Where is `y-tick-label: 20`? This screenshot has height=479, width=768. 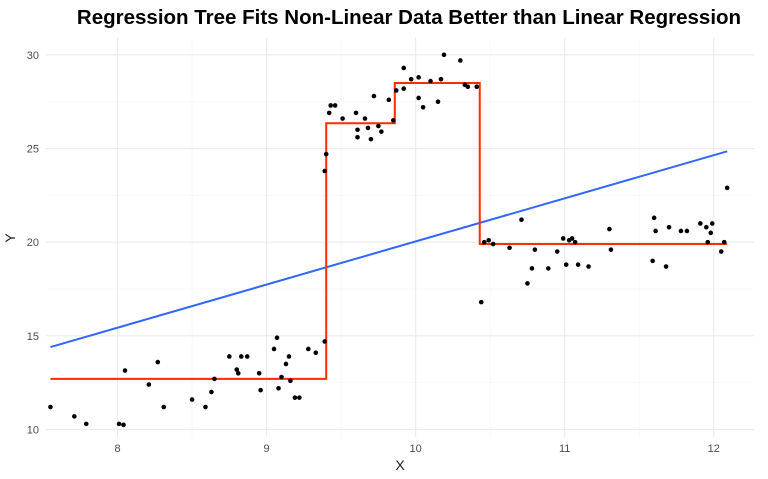 y-tick-label: 20 is located at coordinates (33, 243).